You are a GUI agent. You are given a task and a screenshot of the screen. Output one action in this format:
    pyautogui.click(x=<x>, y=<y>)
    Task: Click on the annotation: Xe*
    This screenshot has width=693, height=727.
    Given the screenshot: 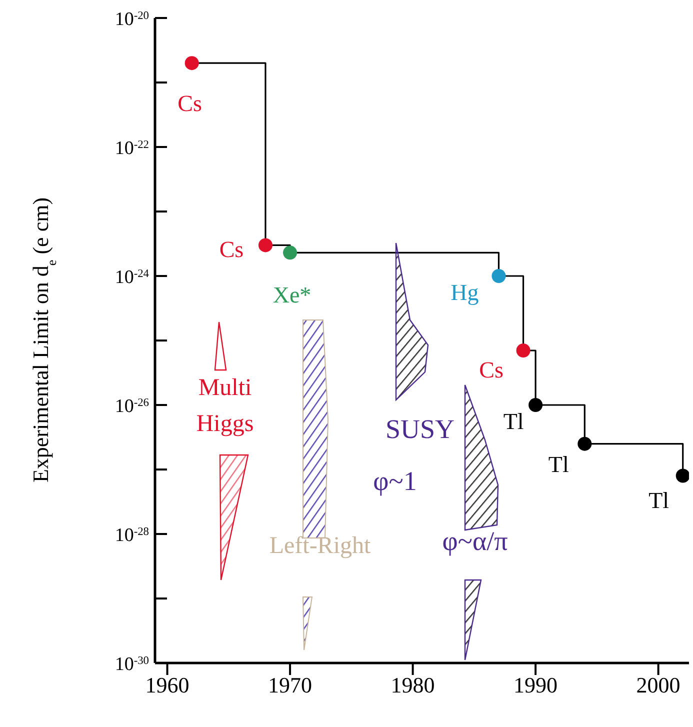 What is the action you would take?
    pyautogui.click(x=292, y=295)
    